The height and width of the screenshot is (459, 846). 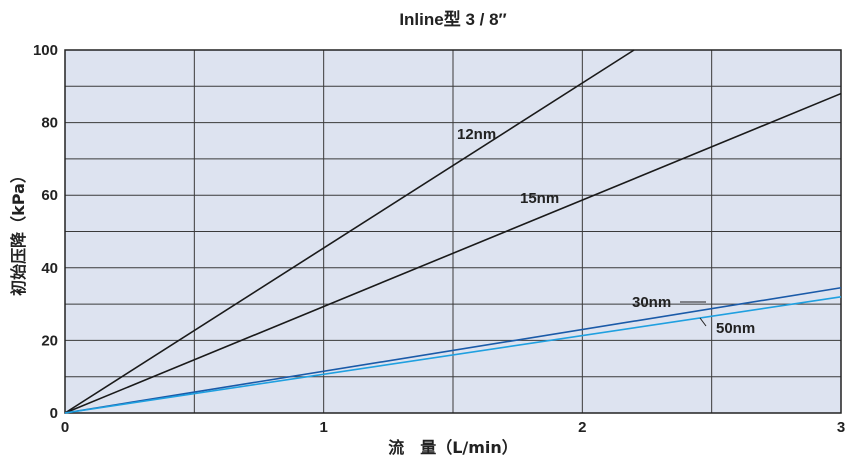 I want to click on y-tick-label: 60, so click(x=49, y=195).